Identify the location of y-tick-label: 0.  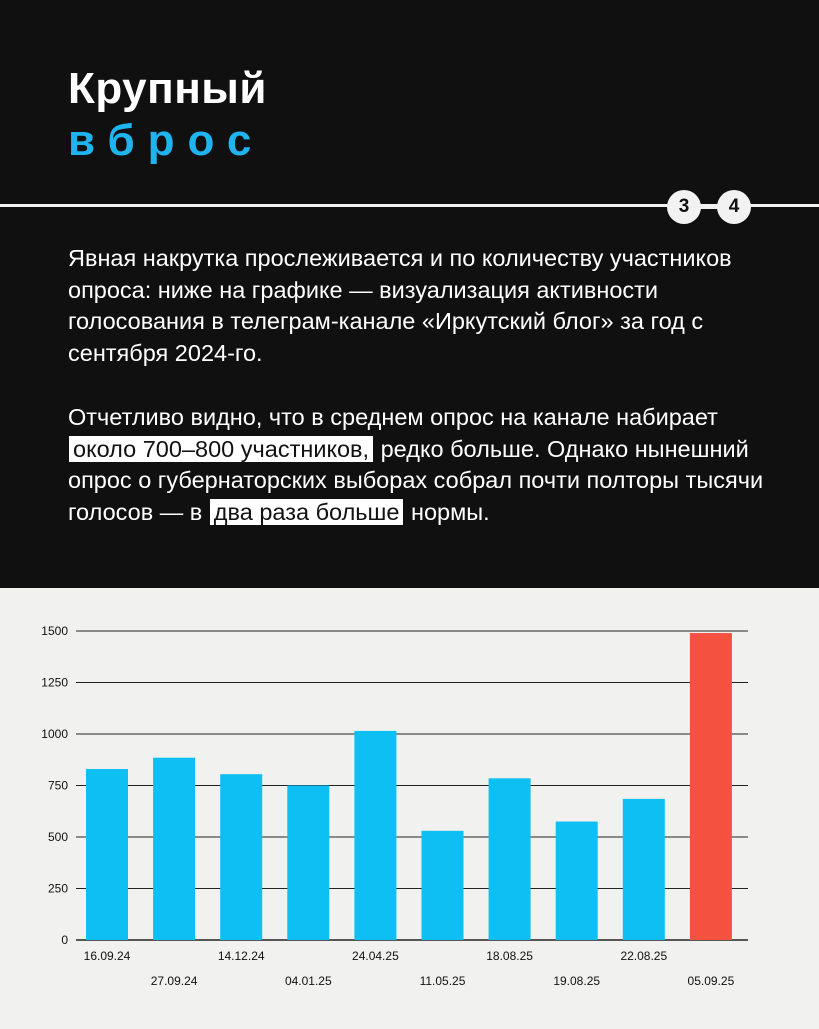
(64, 940).